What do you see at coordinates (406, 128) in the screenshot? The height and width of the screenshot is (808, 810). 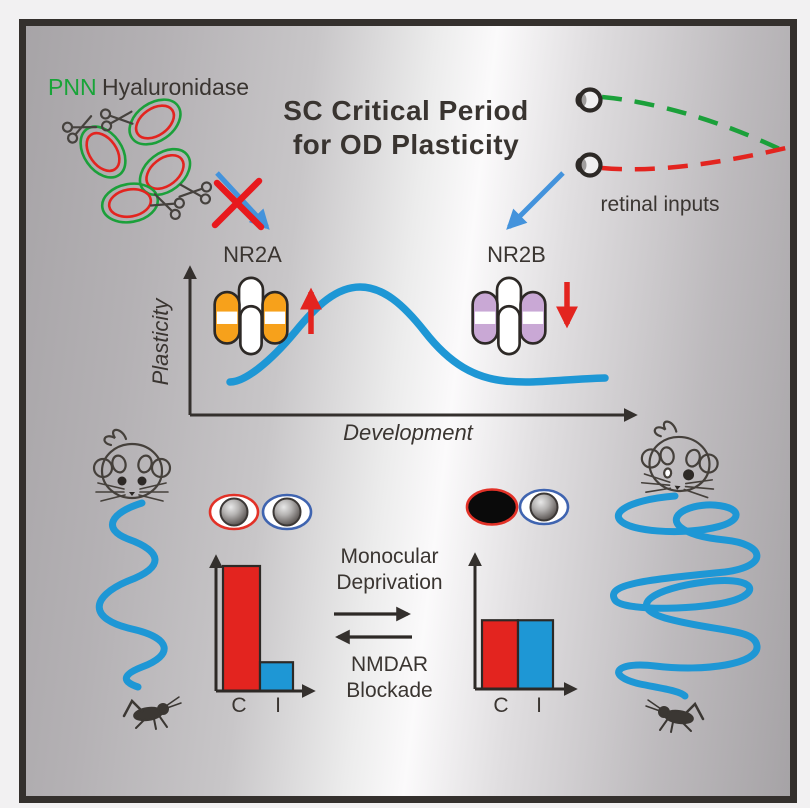 I see `figure-title: SC Critical Period for OD Plasticity` at bounding box center [406, 128].